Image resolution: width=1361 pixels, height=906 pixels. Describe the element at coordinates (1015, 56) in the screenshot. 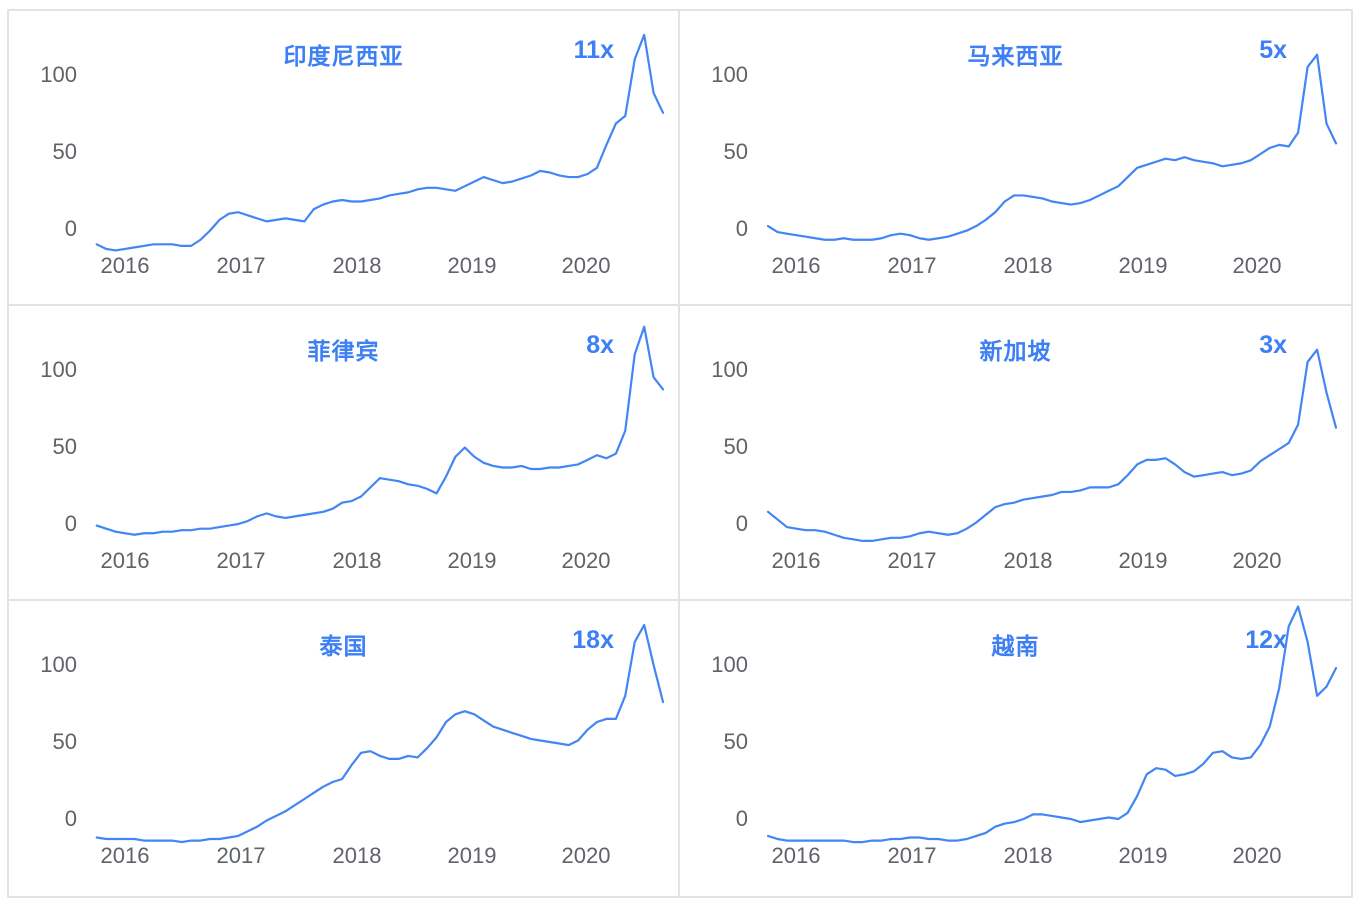

I see `chart-title: 马来西亚` at that location.